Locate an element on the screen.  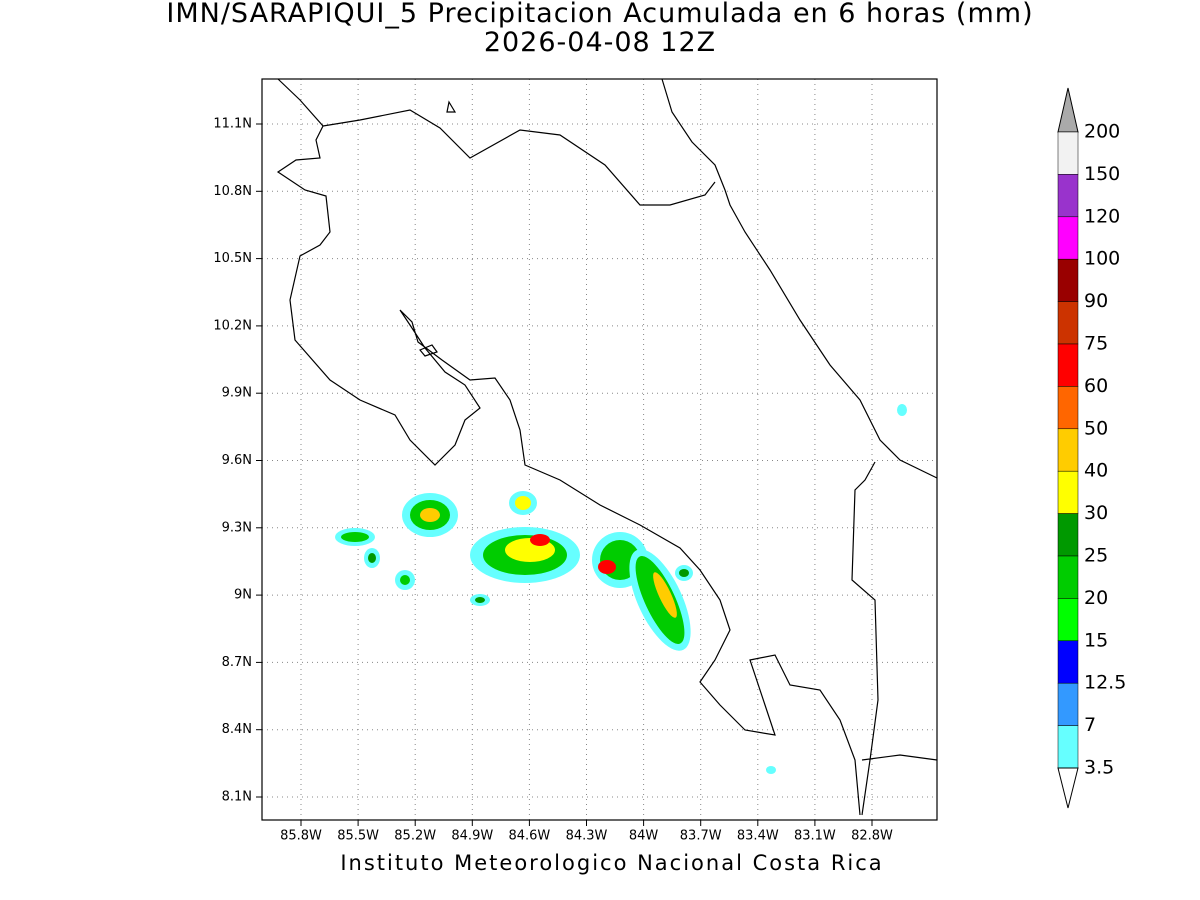
x-tick-label: 83.7W is located at coordinates (701, 836).